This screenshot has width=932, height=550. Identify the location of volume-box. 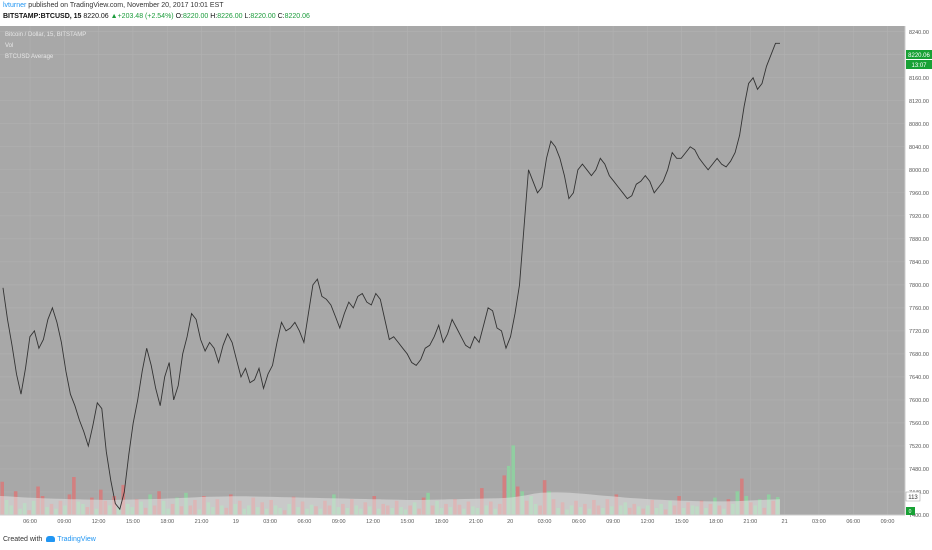
(913, 496).